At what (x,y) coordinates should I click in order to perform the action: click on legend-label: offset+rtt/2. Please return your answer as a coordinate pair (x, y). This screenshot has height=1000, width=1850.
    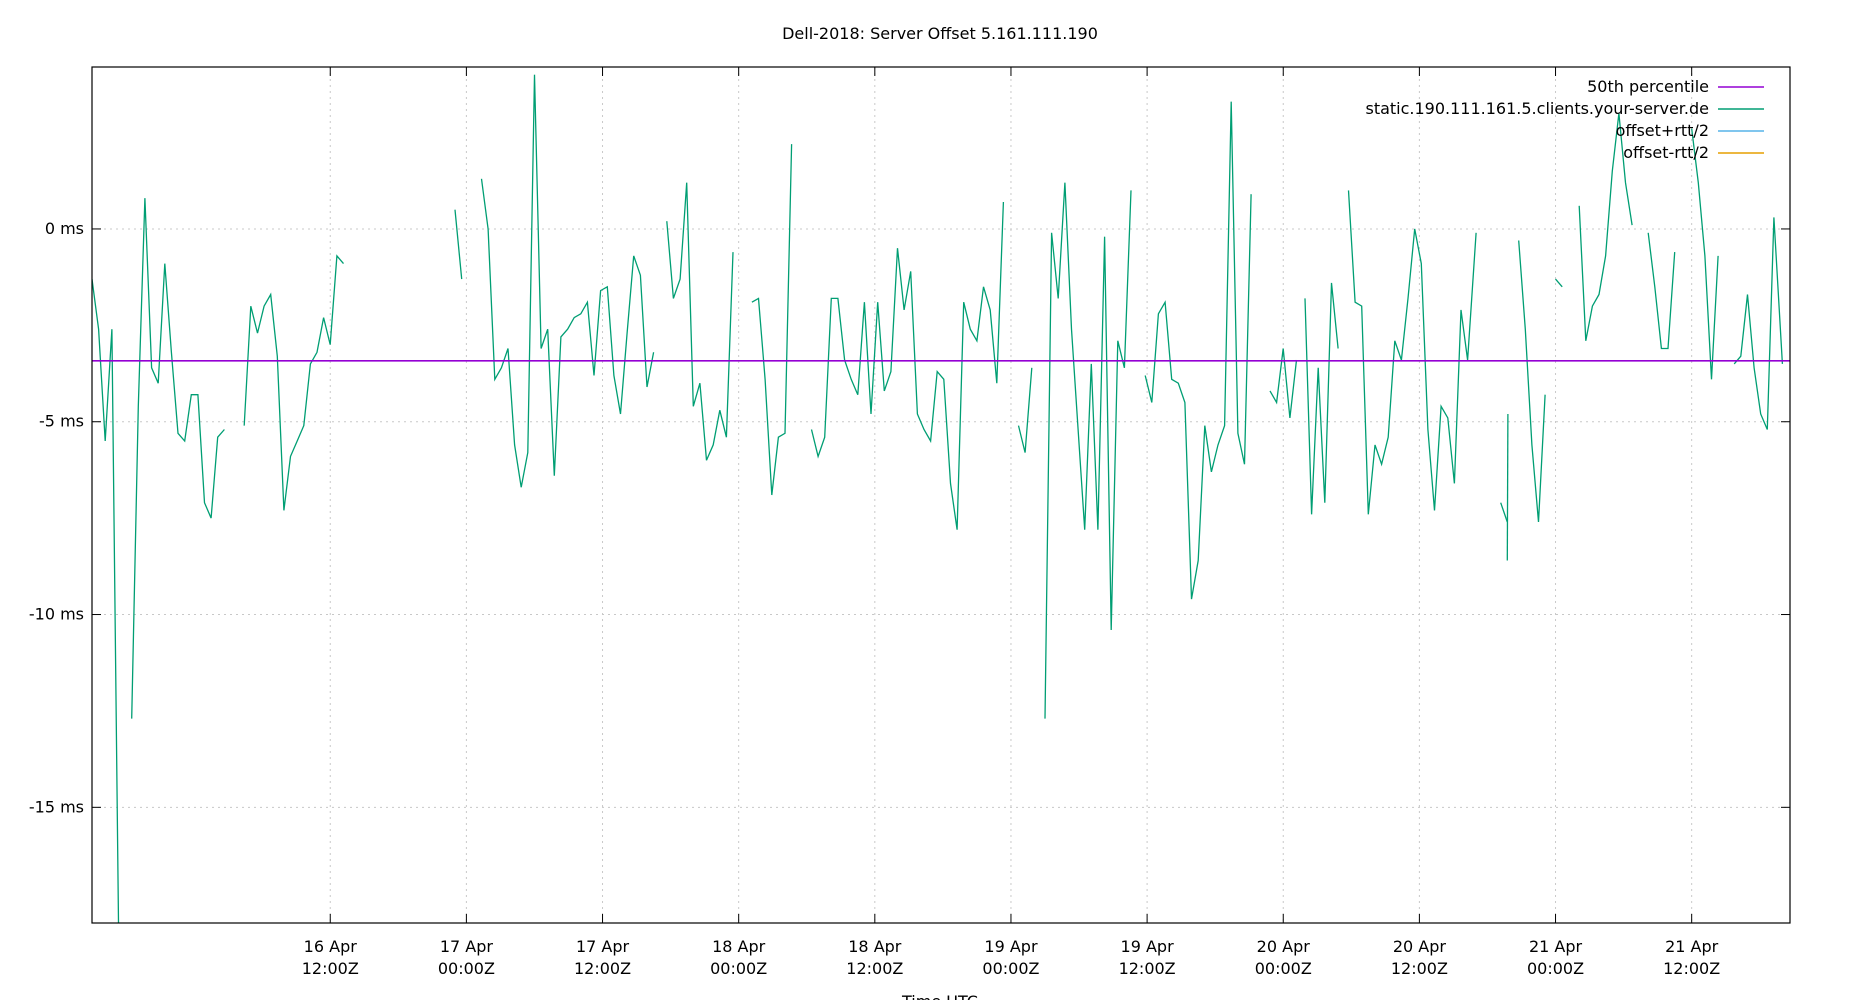
    Looking at the image, I should click on (1662, 130).